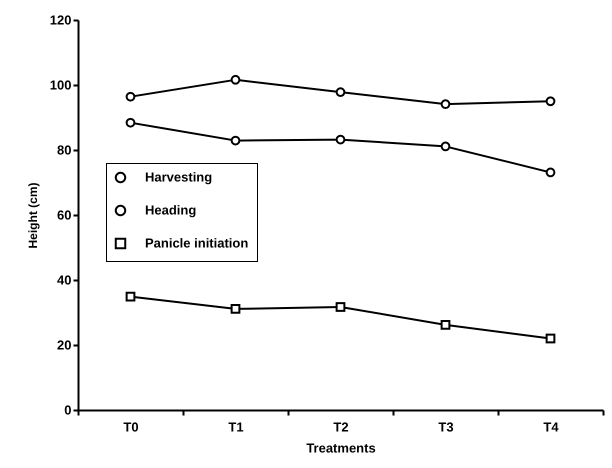 This screenshot has height=468, width=612. What do you see at coordinates (196, 243) in the screenshot?
I see `legend-label: Panicle initiation` at bounding box center [196, 243].